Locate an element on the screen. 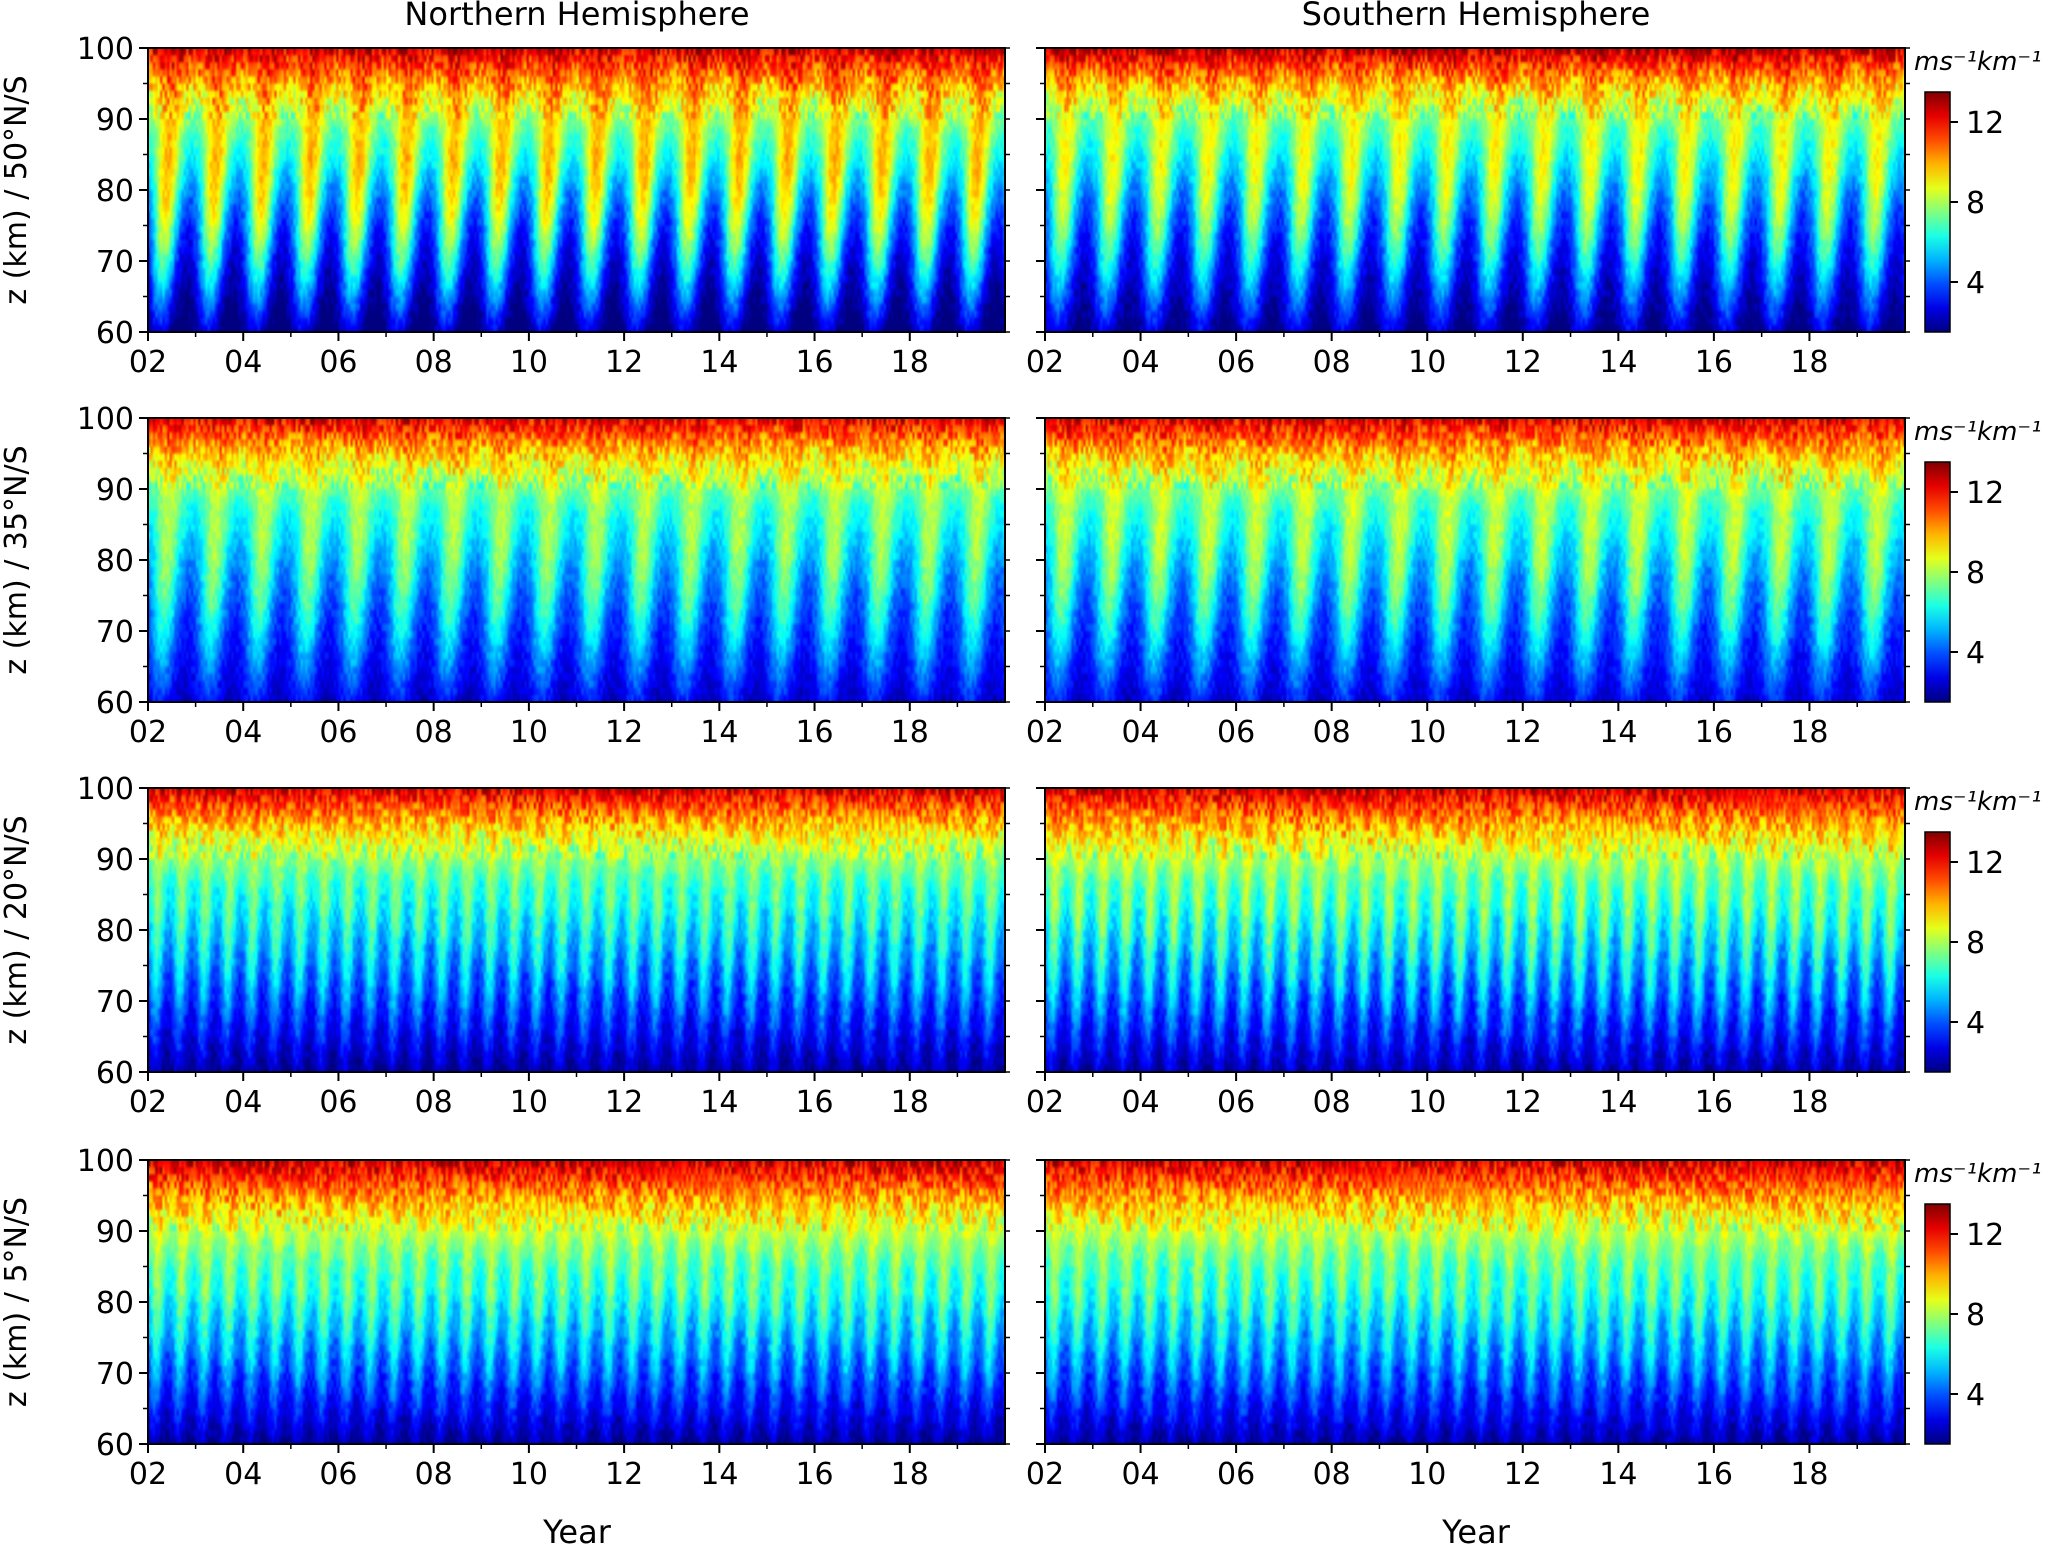  panel-south-2: 02 04 06 08 10 12 14 16 18 4 8 12 ms⁻¹km⁻¹ is located at coordinates (1534, 583).